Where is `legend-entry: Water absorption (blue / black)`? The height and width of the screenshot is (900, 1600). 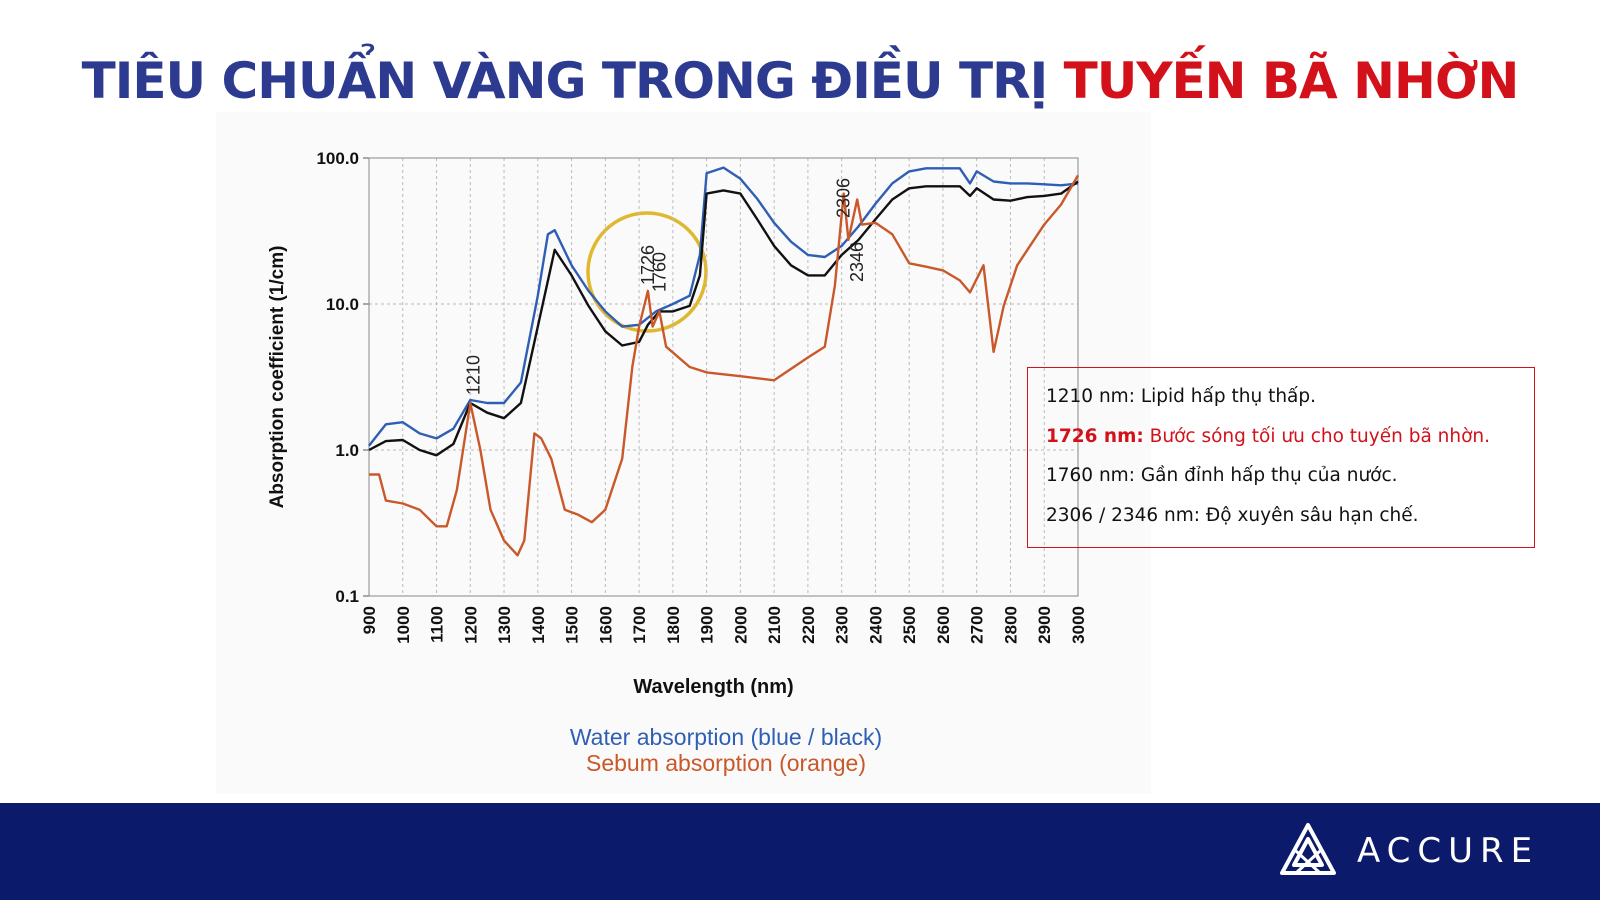 legend-entry: Water absorption (blue / black) is located at coordinates (726, 737).